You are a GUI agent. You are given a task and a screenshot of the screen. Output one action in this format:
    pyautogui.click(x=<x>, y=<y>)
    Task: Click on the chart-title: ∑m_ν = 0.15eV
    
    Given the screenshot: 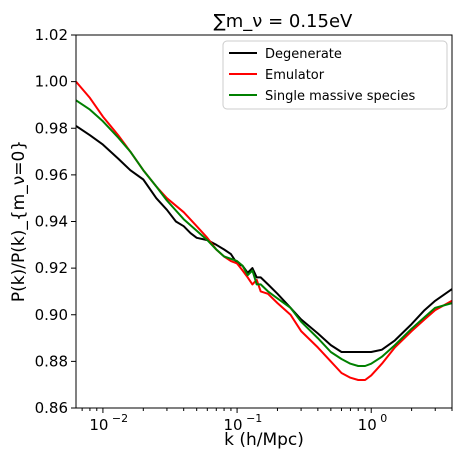 What is the action you would take?
    pyautogui.click(x=283, y=21)
    